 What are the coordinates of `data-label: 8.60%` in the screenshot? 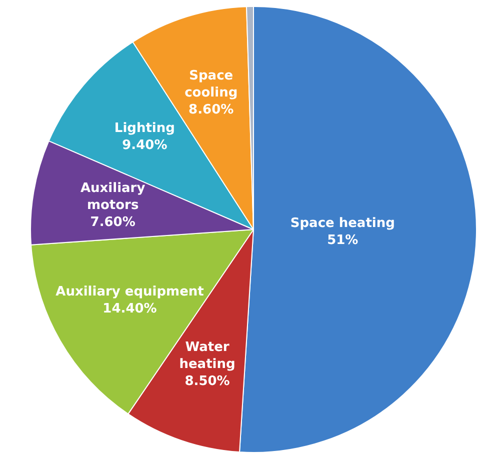 It's located at (211, 110).